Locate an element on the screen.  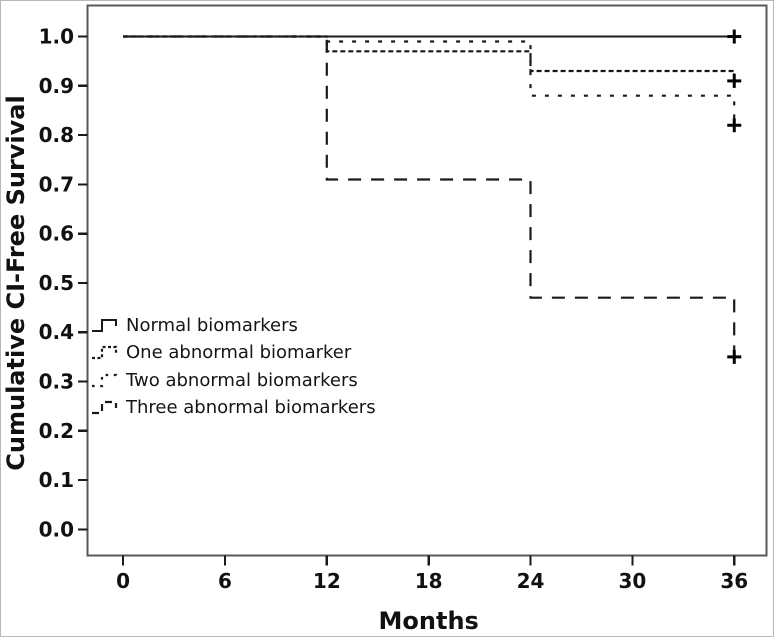
y-tick-label: 0.4 is located at coordinates (56, 332).